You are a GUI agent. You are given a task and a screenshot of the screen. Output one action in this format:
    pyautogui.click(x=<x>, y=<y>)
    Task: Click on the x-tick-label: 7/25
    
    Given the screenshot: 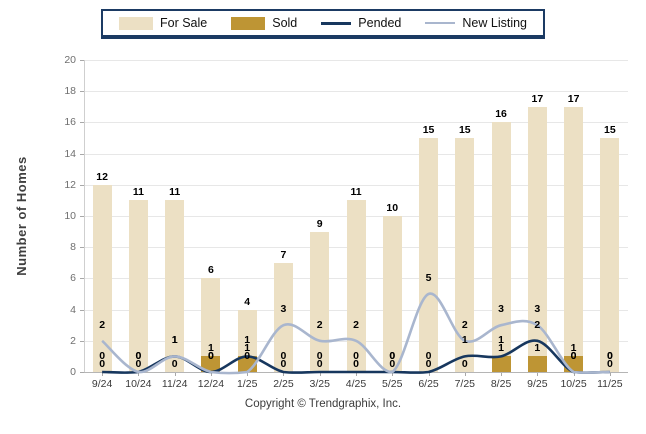 What is the action you would take?
    pyautogui.click(x=465, y=384)
    